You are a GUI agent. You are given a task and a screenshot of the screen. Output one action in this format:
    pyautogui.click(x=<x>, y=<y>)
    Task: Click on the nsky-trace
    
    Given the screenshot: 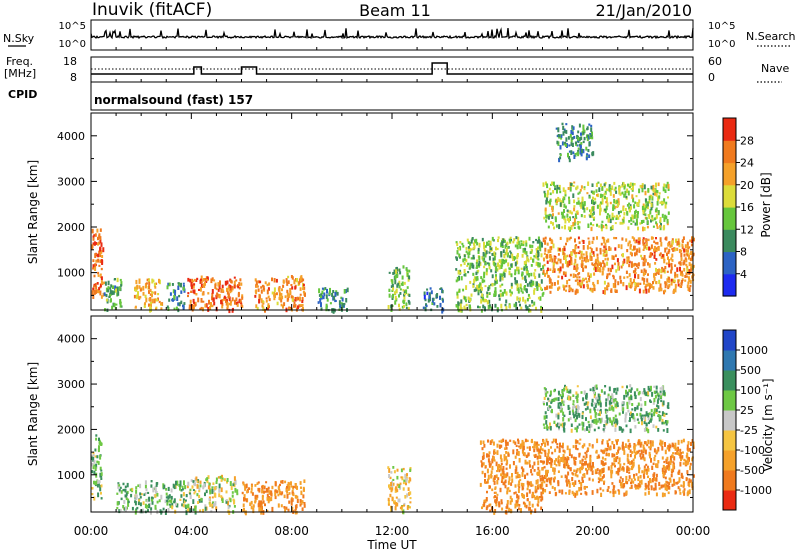 What is the action you would take?
    pyautogui.click(x=392, y=33)
    